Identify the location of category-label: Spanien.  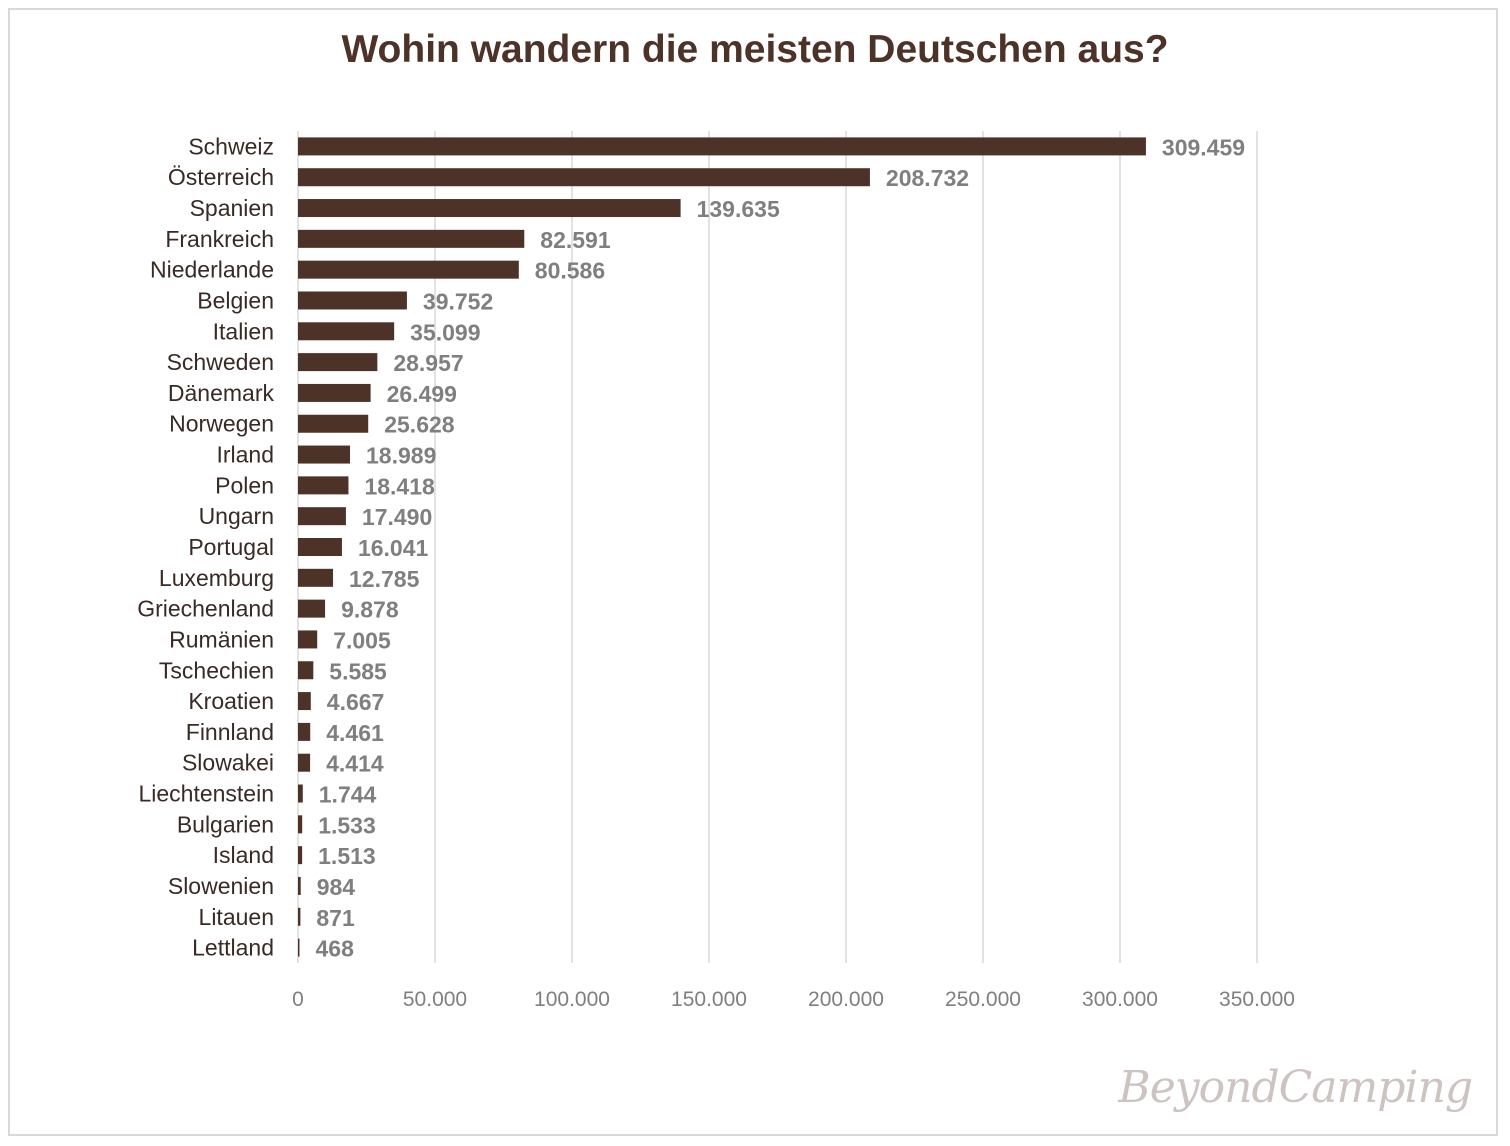
(232, 208).